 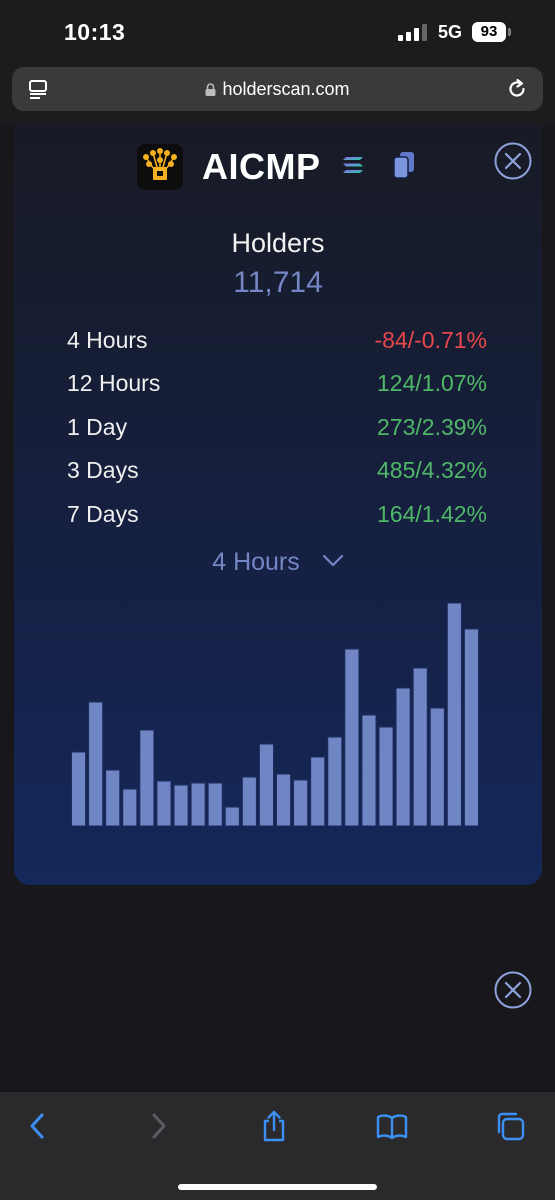 I want to click on lock-icon, so click(x=210, y=89).